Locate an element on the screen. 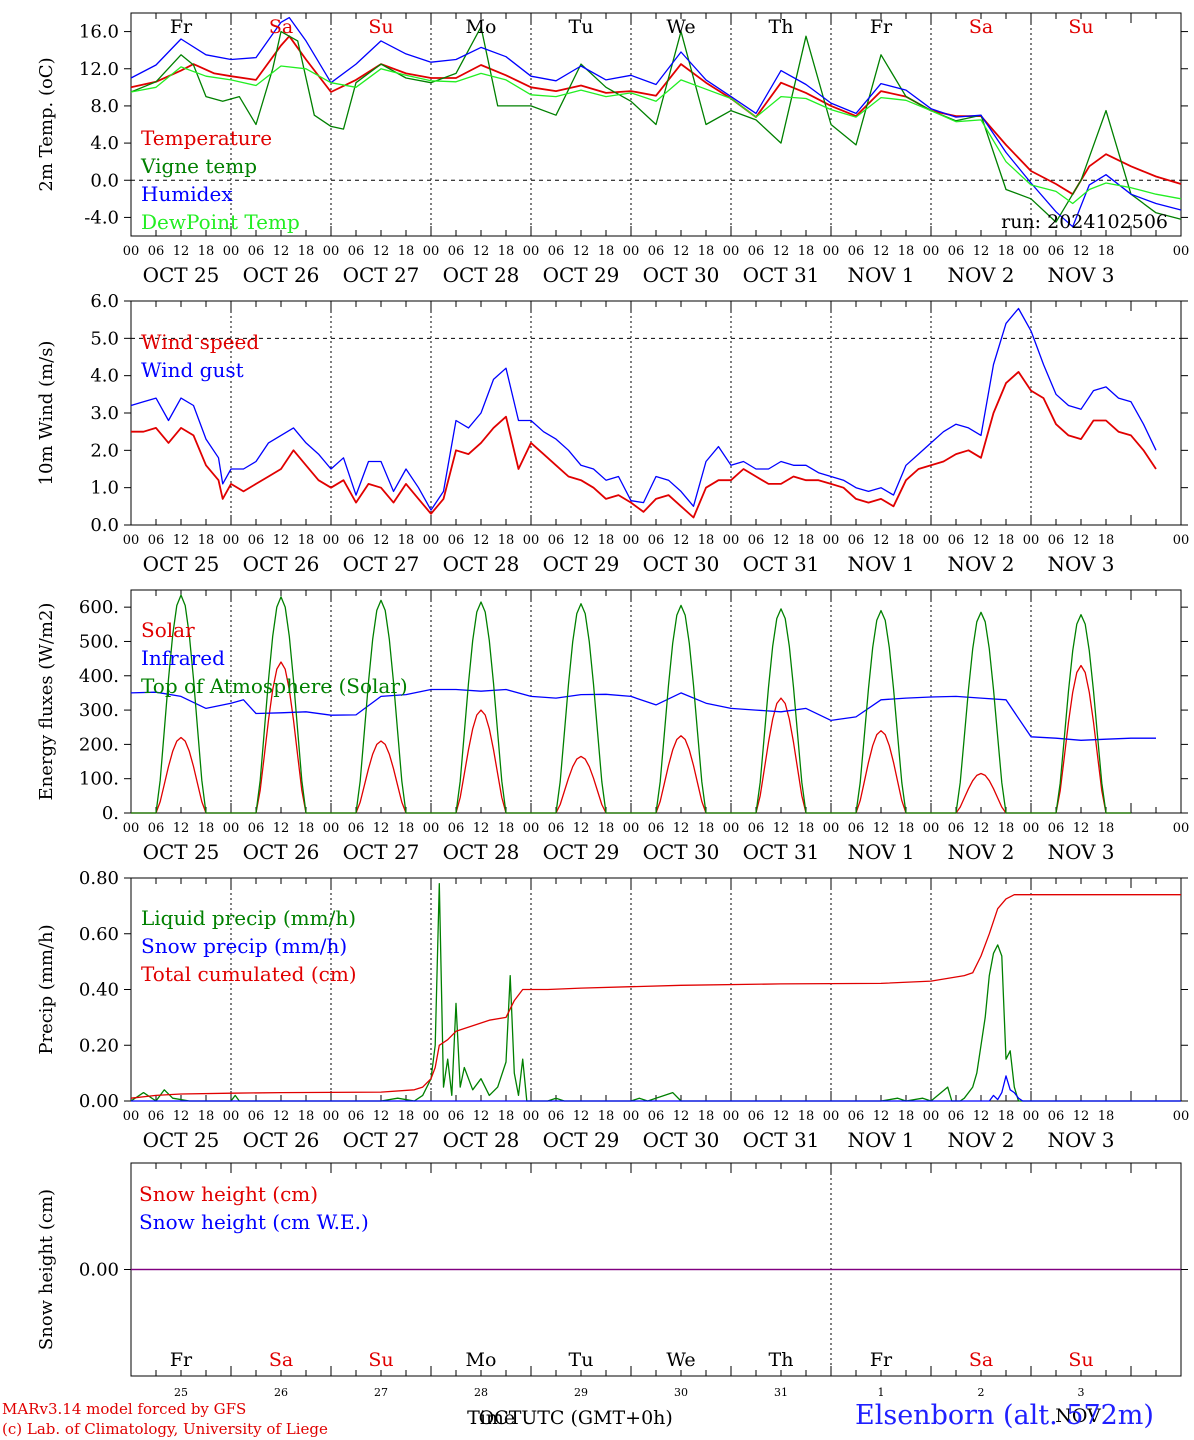  wind-date-label: OCT 26 is located at coordinates (281, 564).